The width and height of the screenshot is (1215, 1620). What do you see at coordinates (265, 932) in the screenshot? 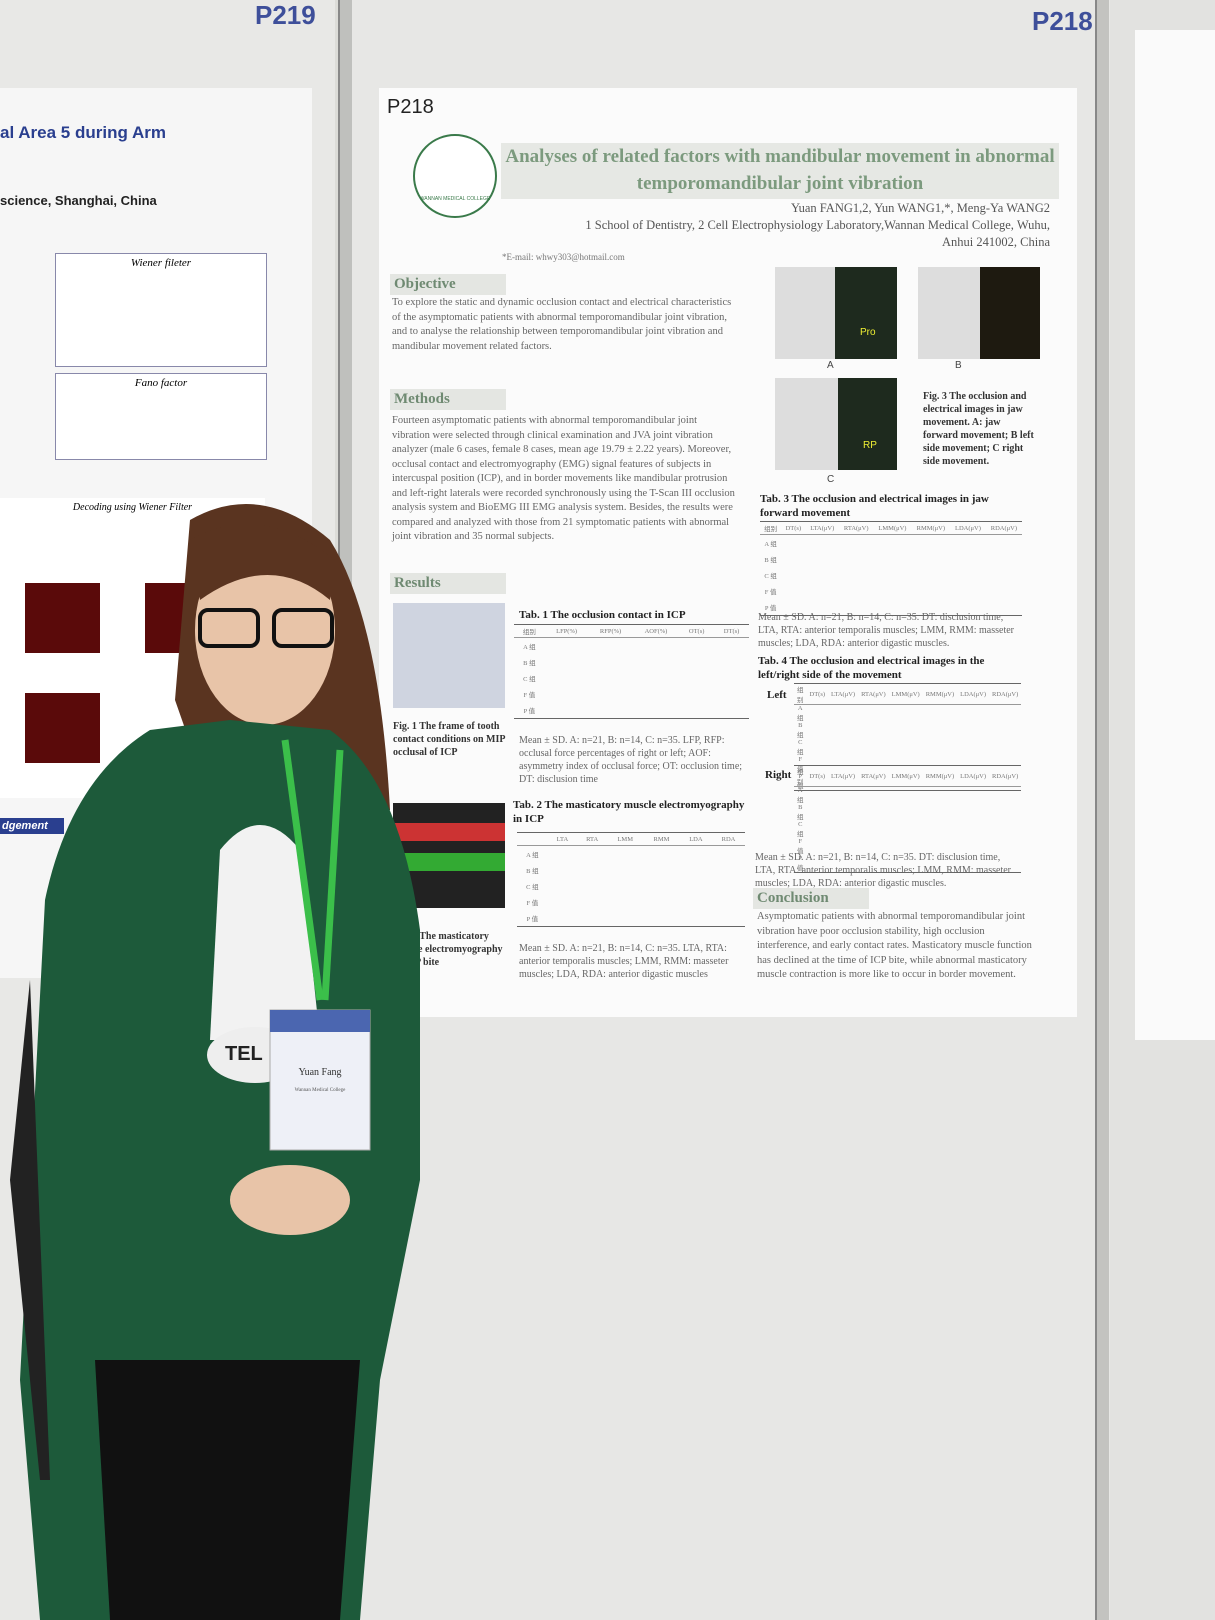
I see `shirt-graphic` at bounding box center [265, 932].